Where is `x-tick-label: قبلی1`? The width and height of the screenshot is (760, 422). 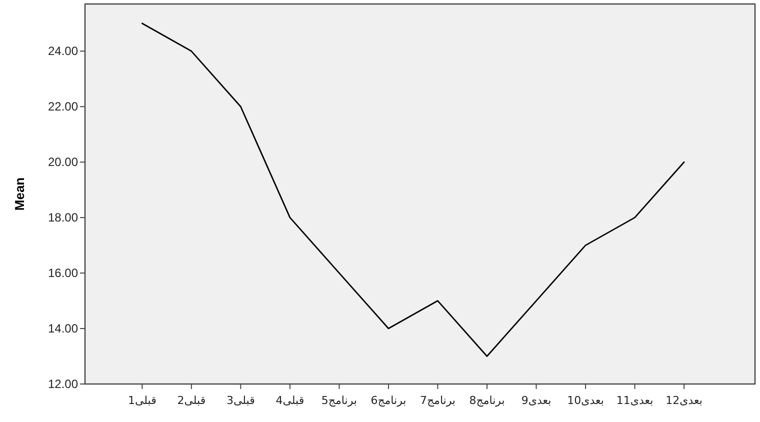
x-tick-label: قبلی1 is located at coordinates (142, 400).